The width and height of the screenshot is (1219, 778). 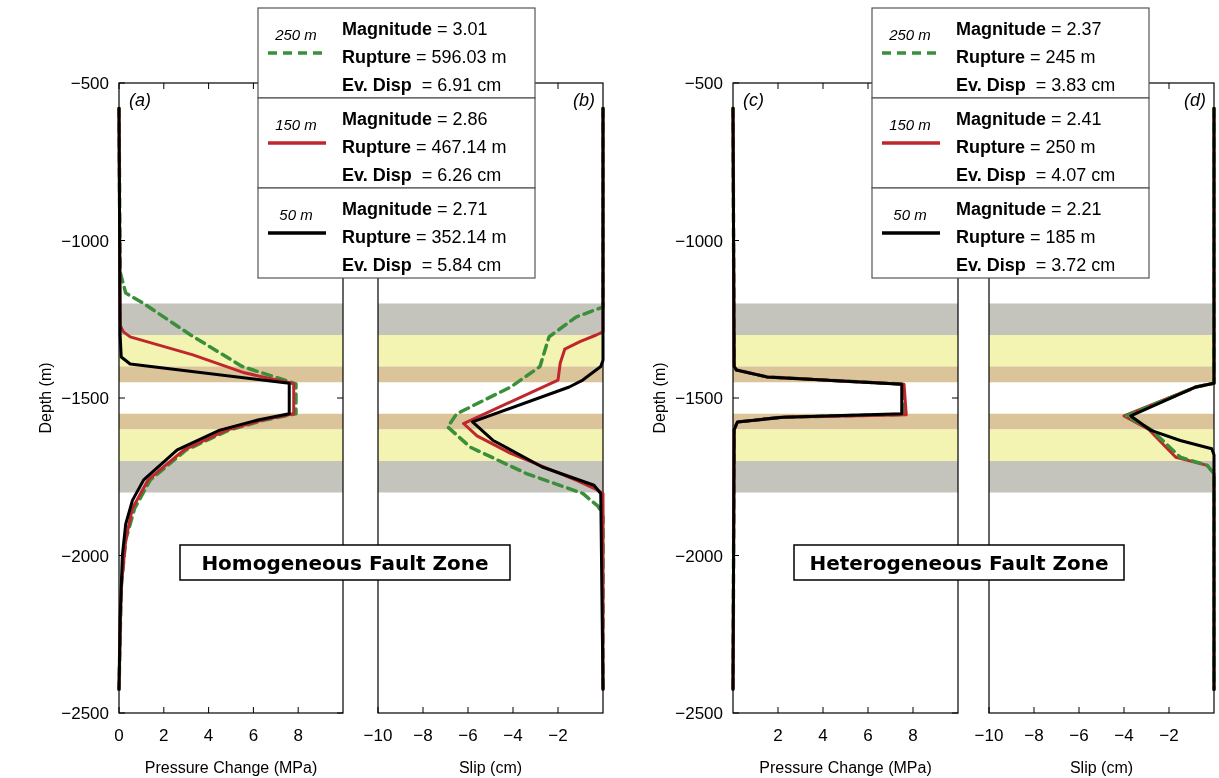 What do you see at coordinates (1026, 237) in the screenshot?
I see `annotation: Rupture = 185 m` at bounding box center [1026, 237].